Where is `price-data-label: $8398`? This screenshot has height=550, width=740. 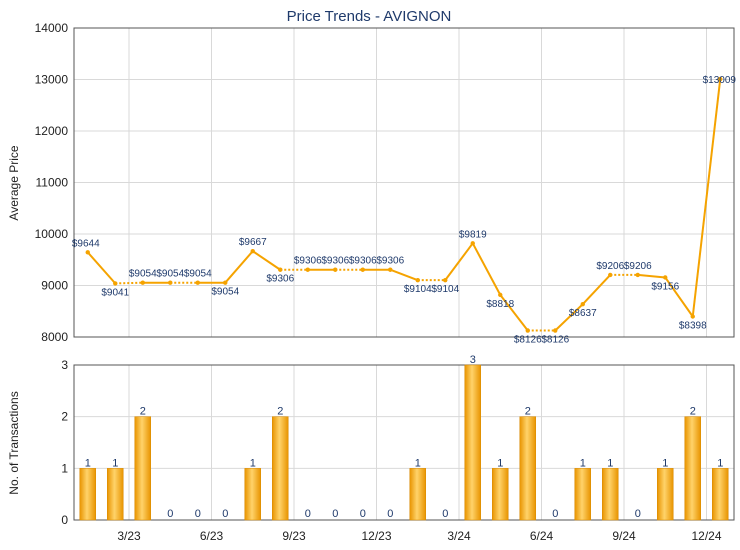 price-data-label: $8398 is located at coordinates (693, 326).